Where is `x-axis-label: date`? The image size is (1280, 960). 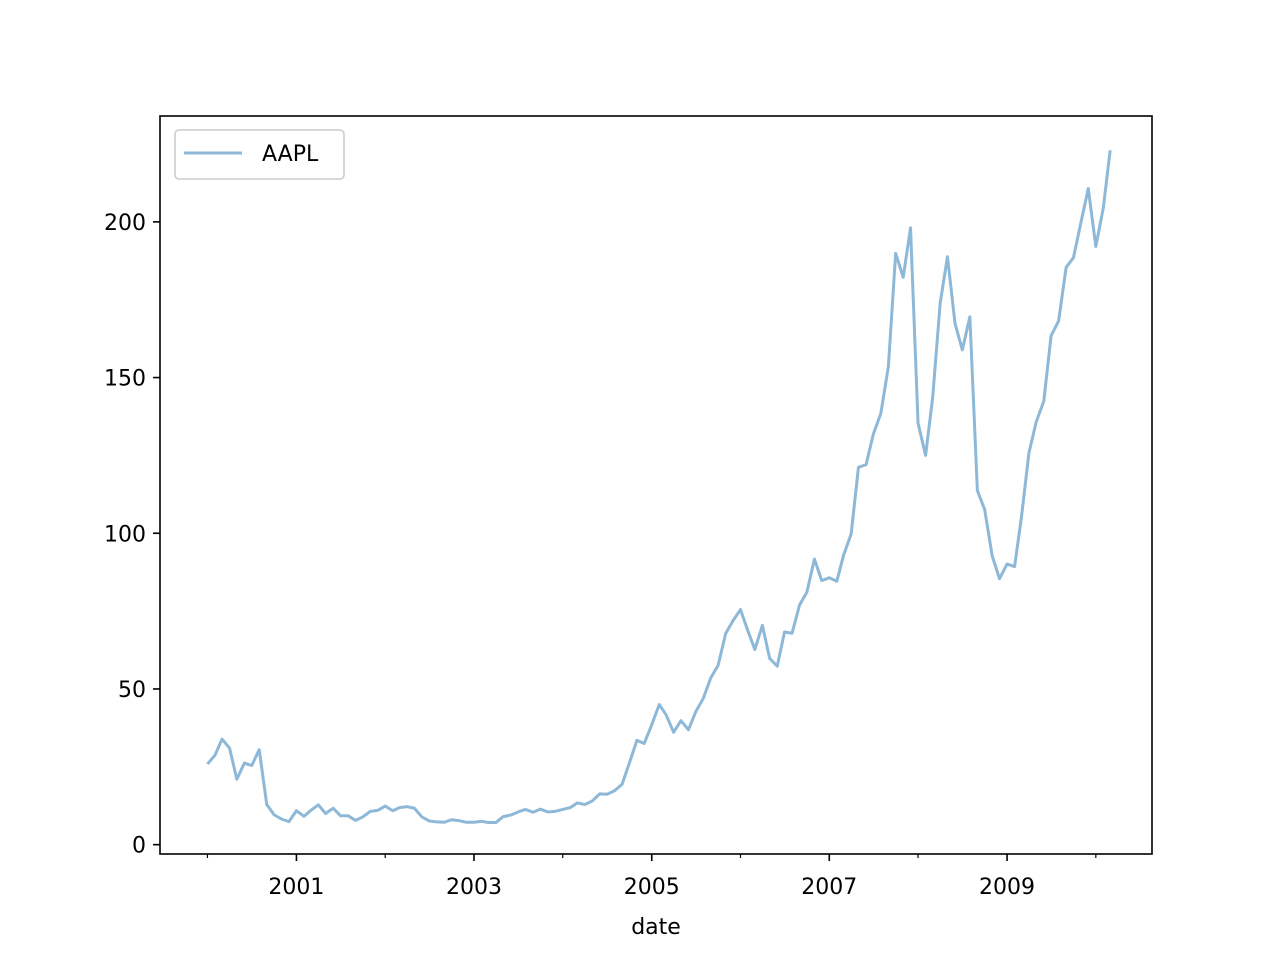
x-axis-label: date is located at coordinates (656, 927).